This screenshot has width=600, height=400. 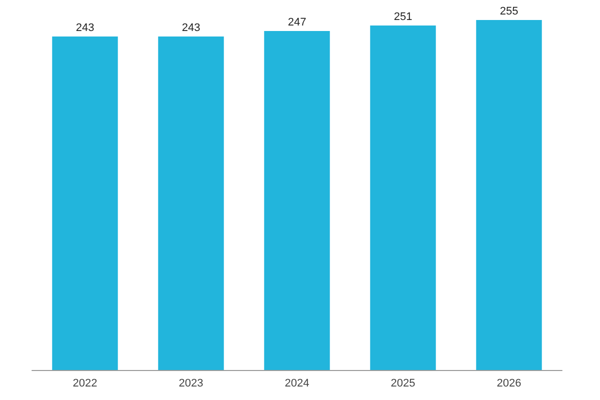 I want to click on x-tick-label: 2023, so click(x=191, y=384).